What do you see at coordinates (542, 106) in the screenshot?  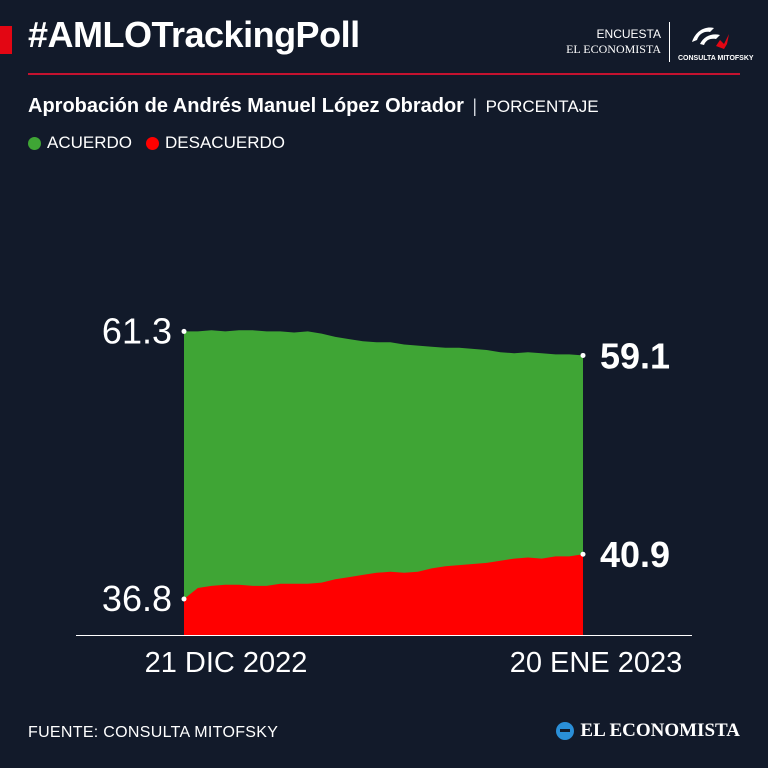 I see `subtitle-unit: PORCENTAJE` at bounding box center [542, 106].